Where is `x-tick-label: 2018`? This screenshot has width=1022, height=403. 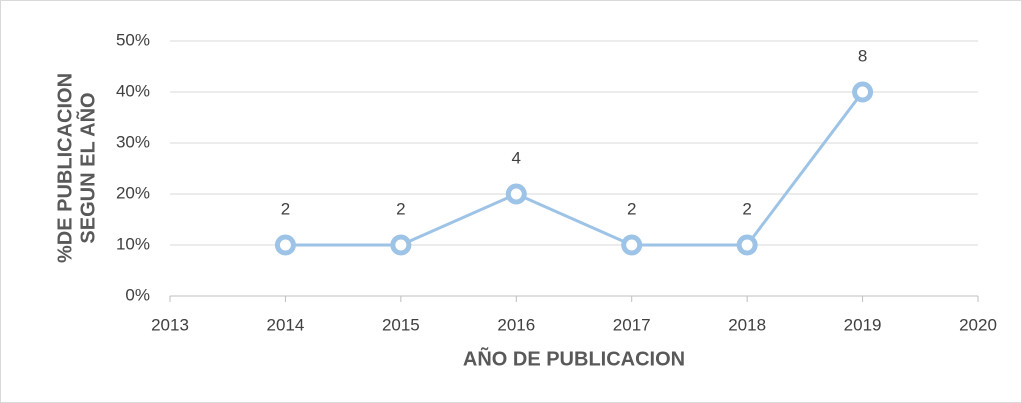
x-tick-label: 2018 is located at coordinates (747, 324).